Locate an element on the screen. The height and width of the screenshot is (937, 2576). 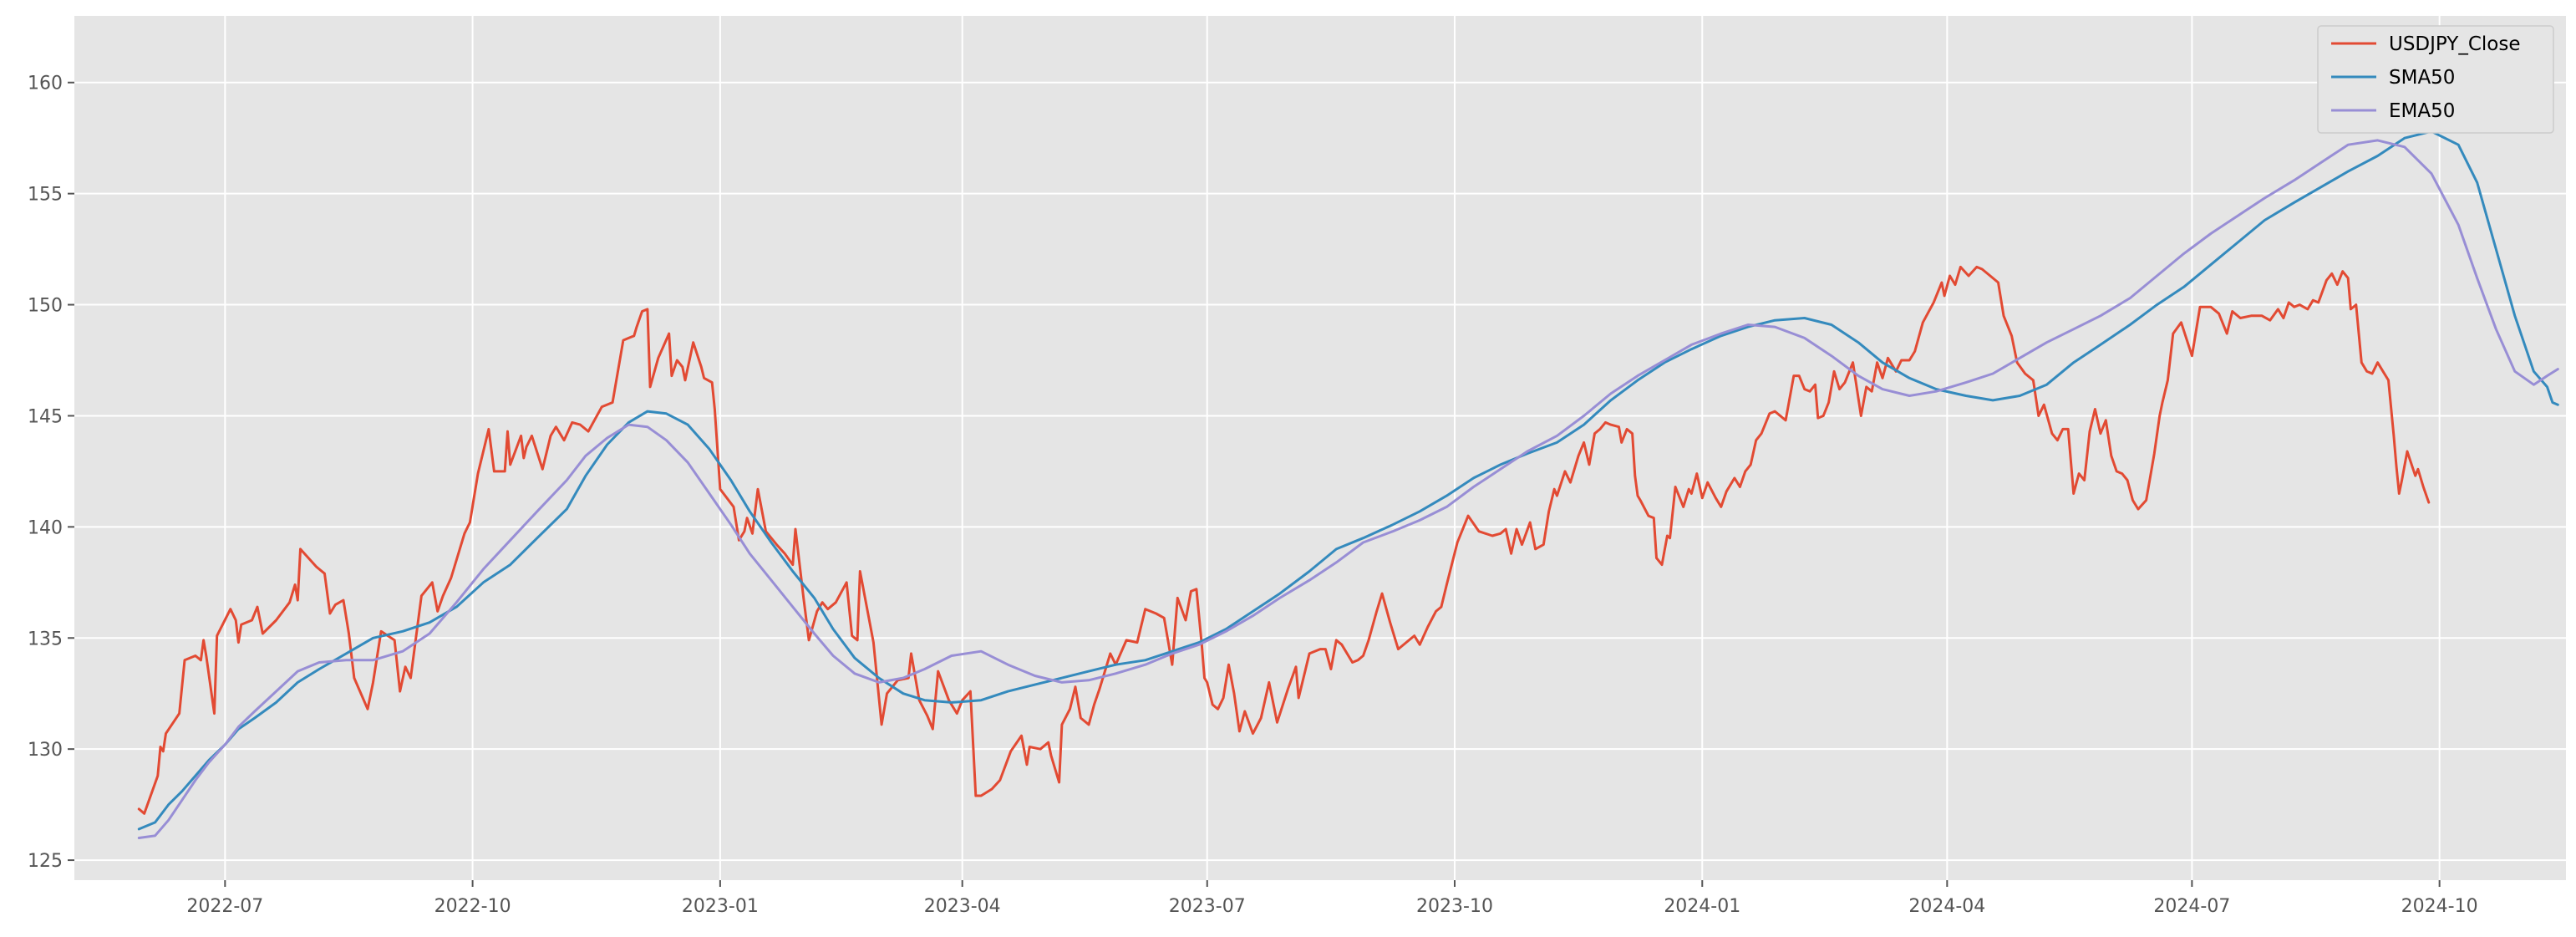
legend: USDJPY_Close SMA50 EMA50 is located at coordinates (2435, 79).